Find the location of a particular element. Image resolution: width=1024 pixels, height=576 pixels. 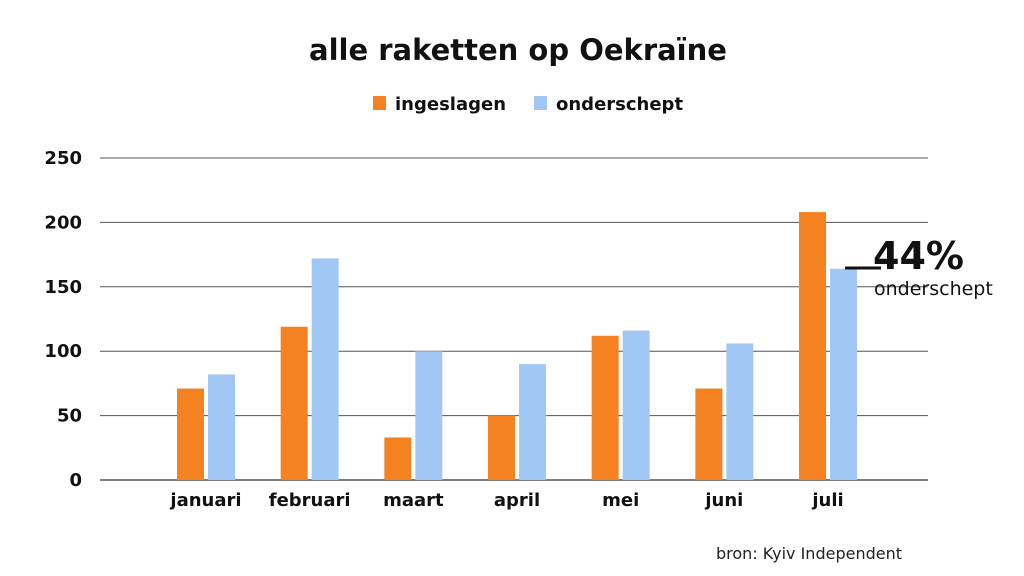

bar-ingeslagen-maart is located at coordinates (398, 458).